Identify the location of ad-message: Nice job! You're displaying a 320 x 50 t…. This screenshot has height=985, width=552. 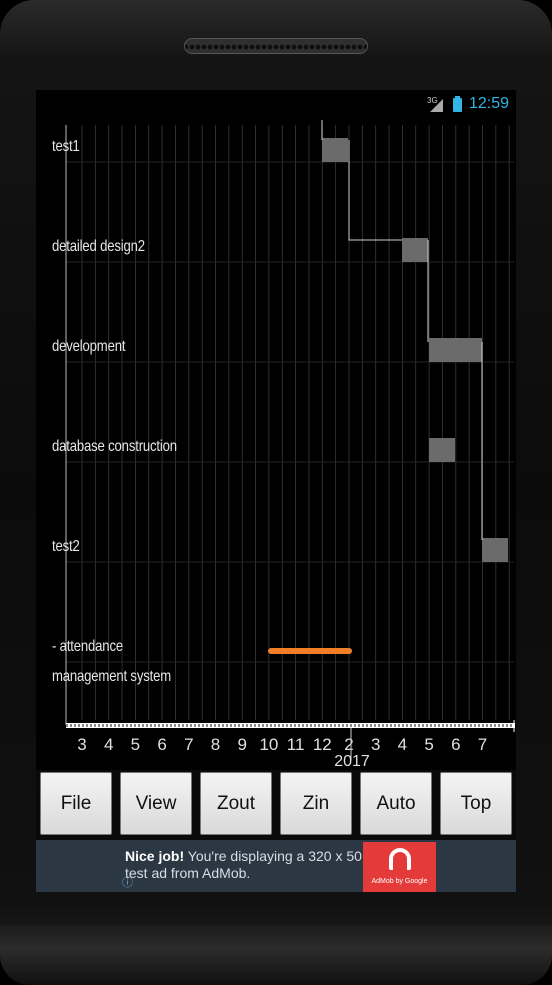
(245, 865).